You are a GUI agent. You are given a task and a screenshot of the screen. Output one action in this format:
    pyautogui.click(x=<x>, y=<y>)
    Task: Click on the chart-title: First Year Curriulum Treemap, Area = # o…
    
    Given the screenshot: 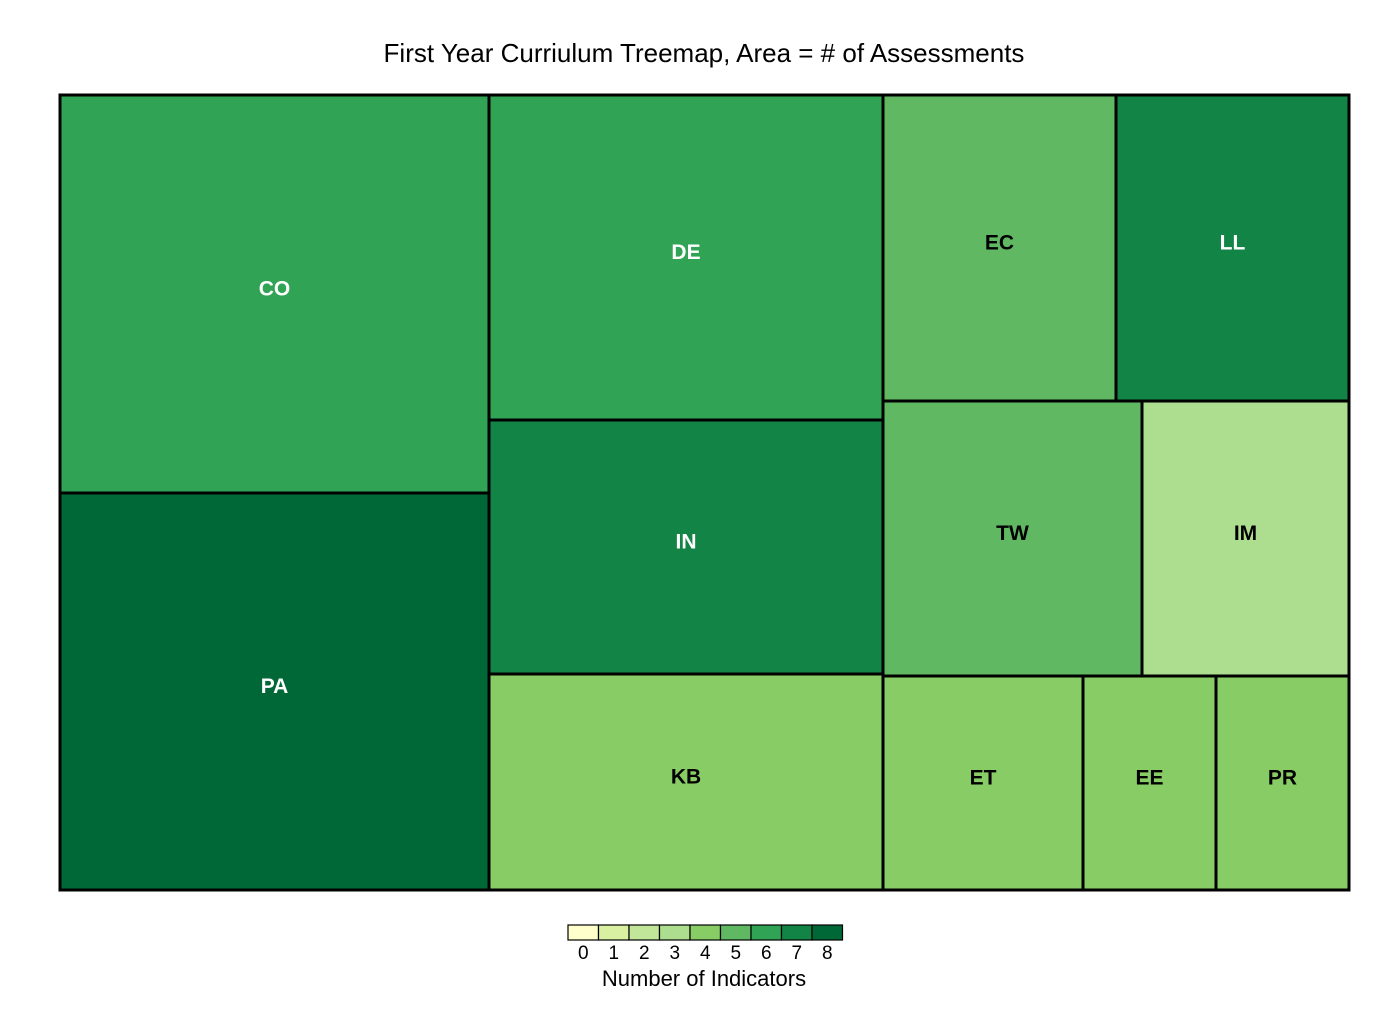 What is the action you would take?
    pyautogui.click(x=704, y=53)
    